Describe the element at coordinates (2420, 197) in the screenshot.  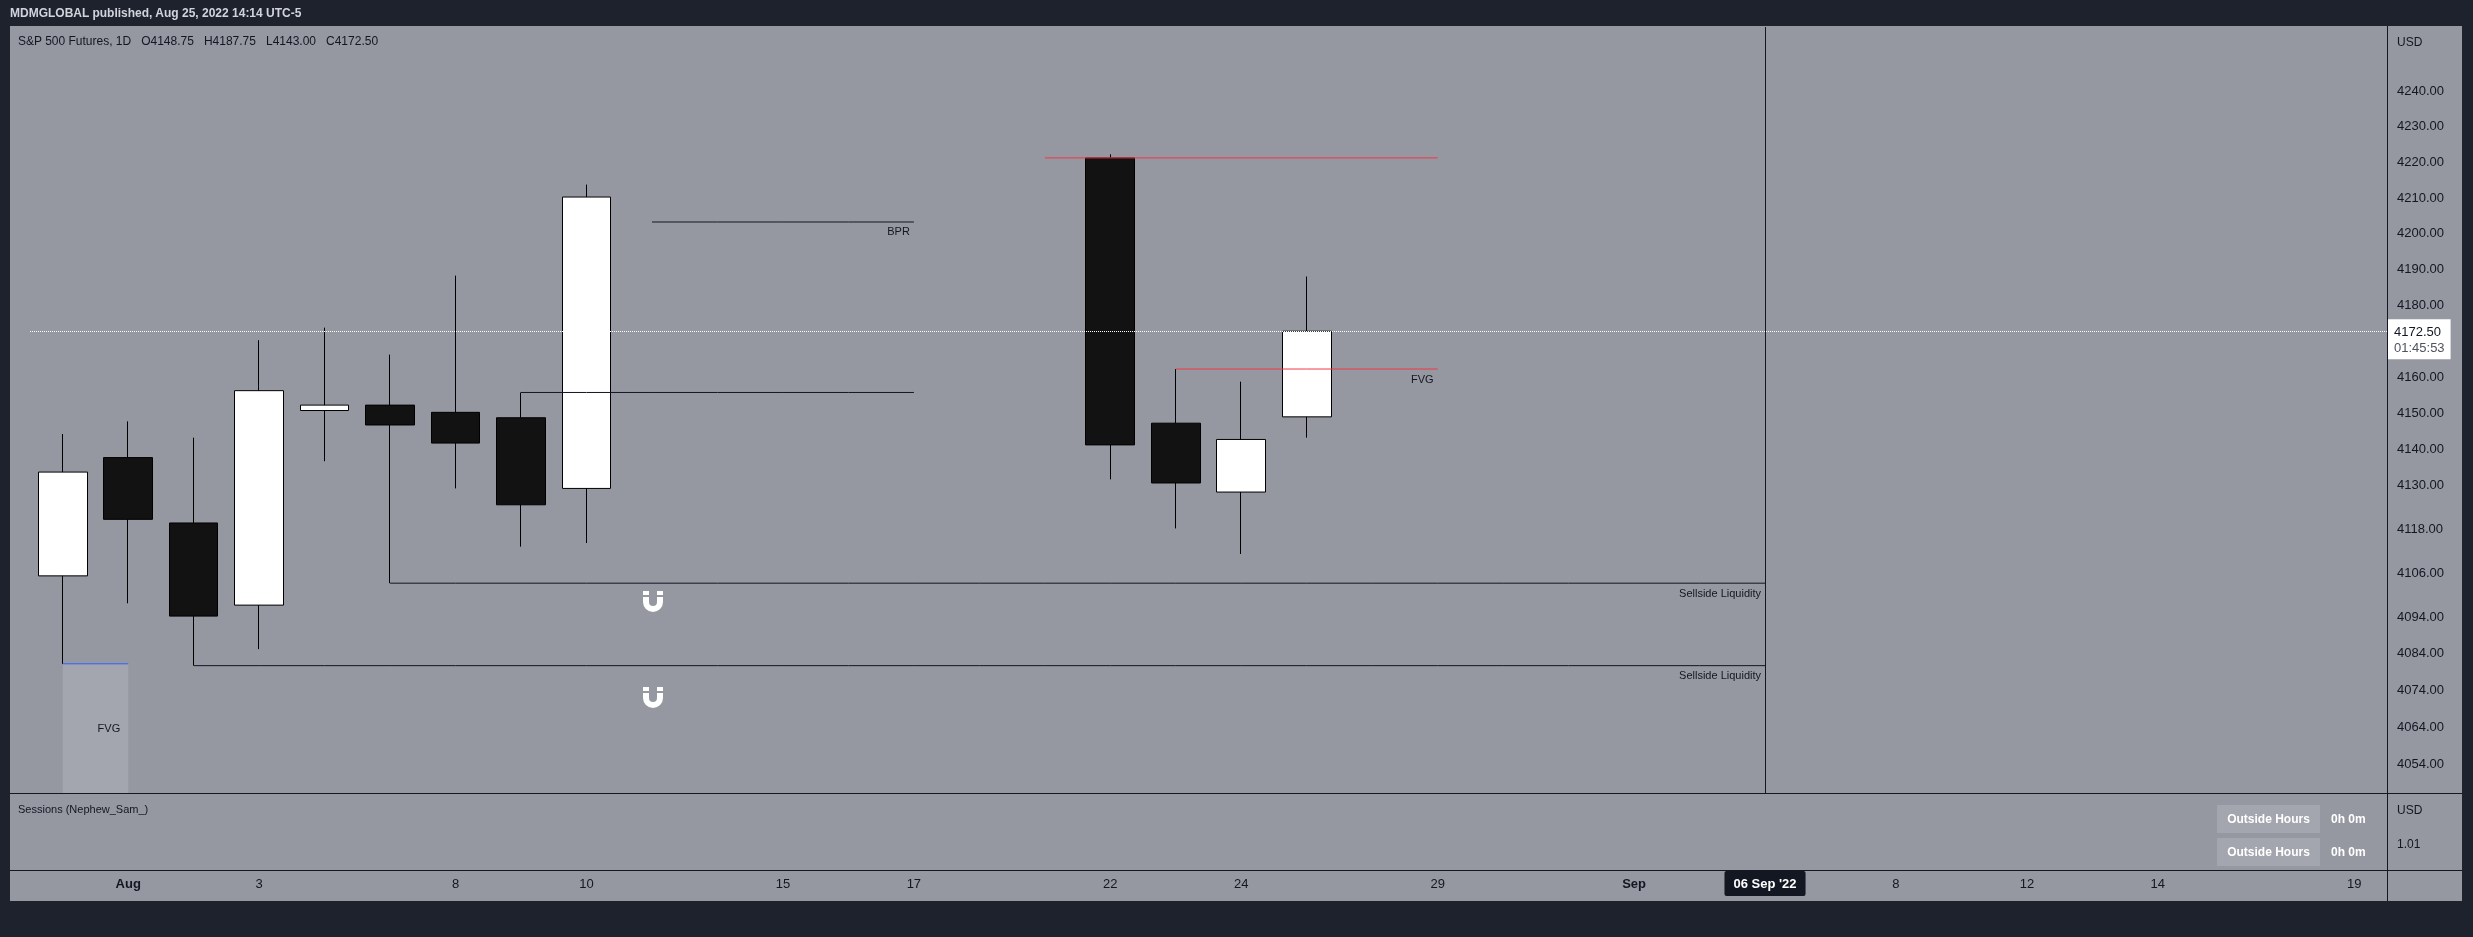
I see `y-tick-label: 4210.00` at that location.